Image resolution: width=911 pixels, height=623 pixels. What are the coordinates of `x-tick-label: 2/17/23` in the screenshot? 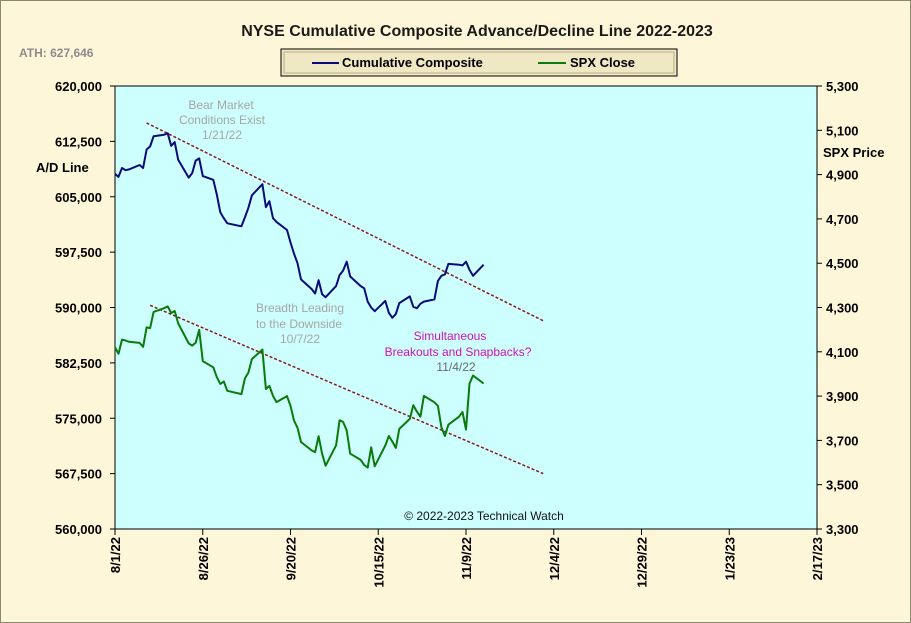 It's located at (817, 558).